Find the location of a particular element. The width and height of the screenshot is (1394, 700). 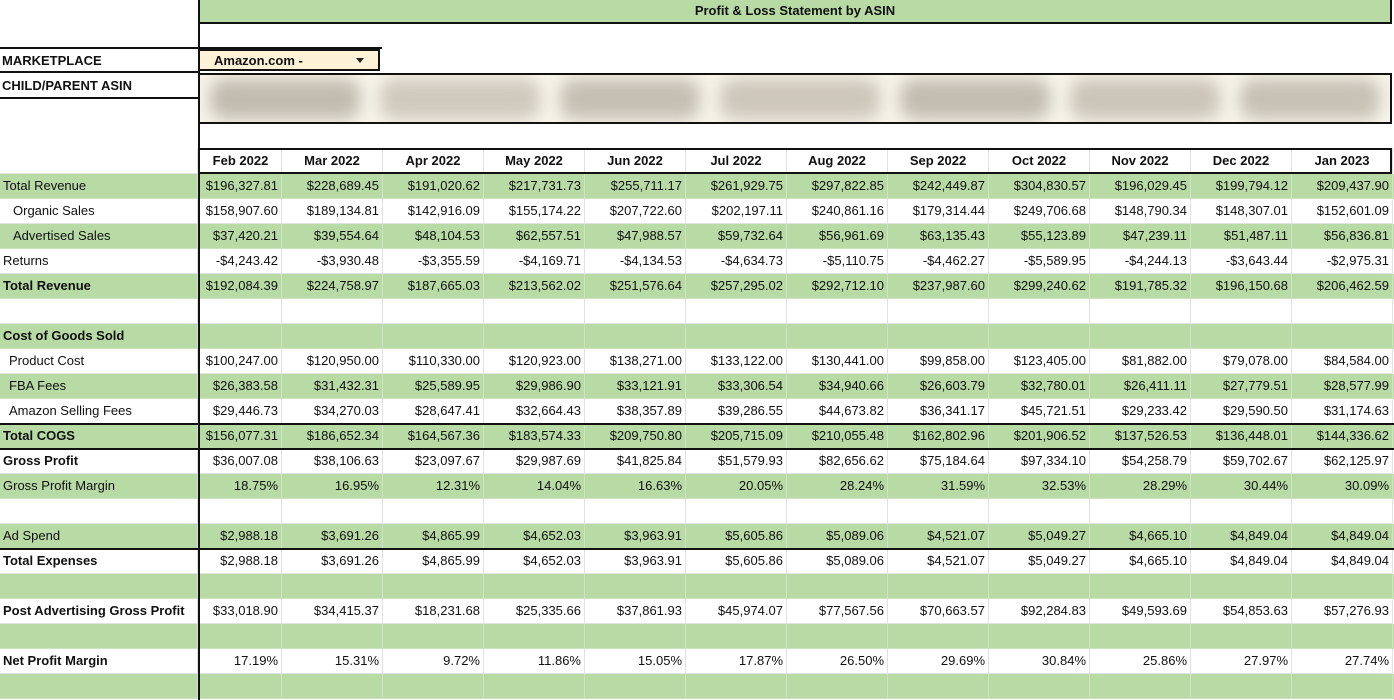

value-cell: $56,836.81 is located at coordinates (1342, 236).